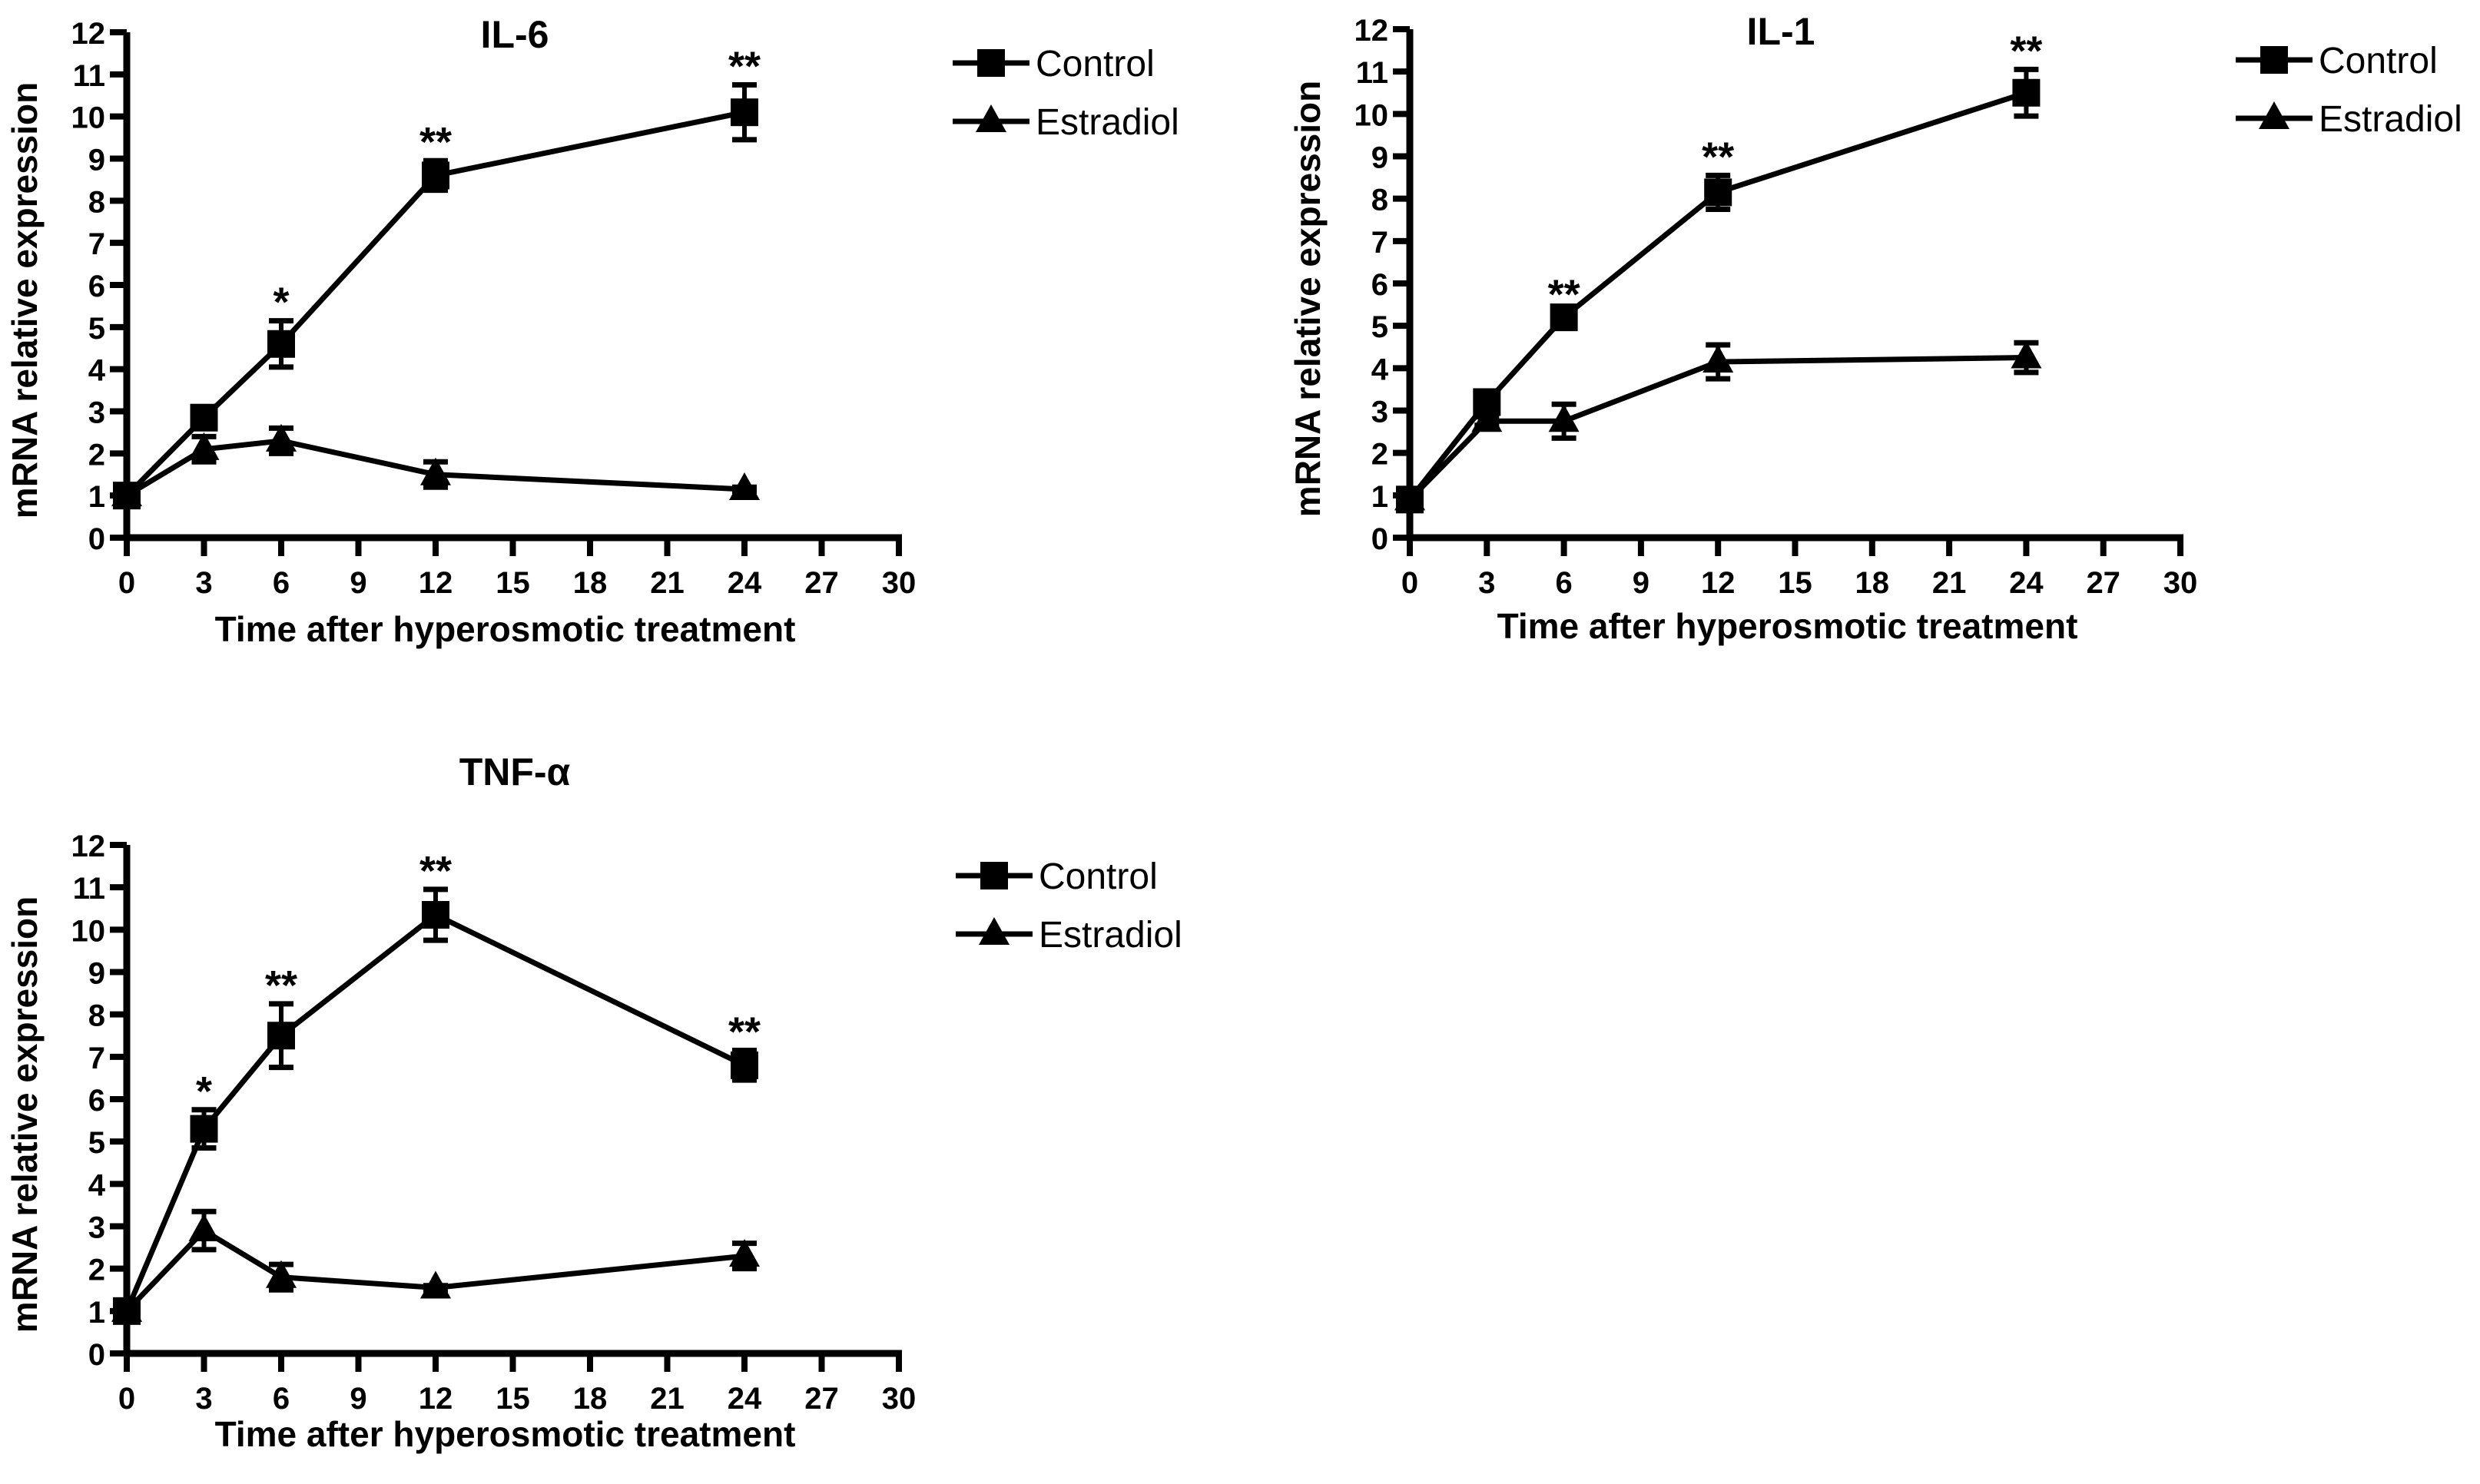 This screenshot has width=2480, height=1484. What do you see at coordinates (96, 1228) in the screenshot?
I see `y-tick-label: 3` at bounding box center [96, 1228].